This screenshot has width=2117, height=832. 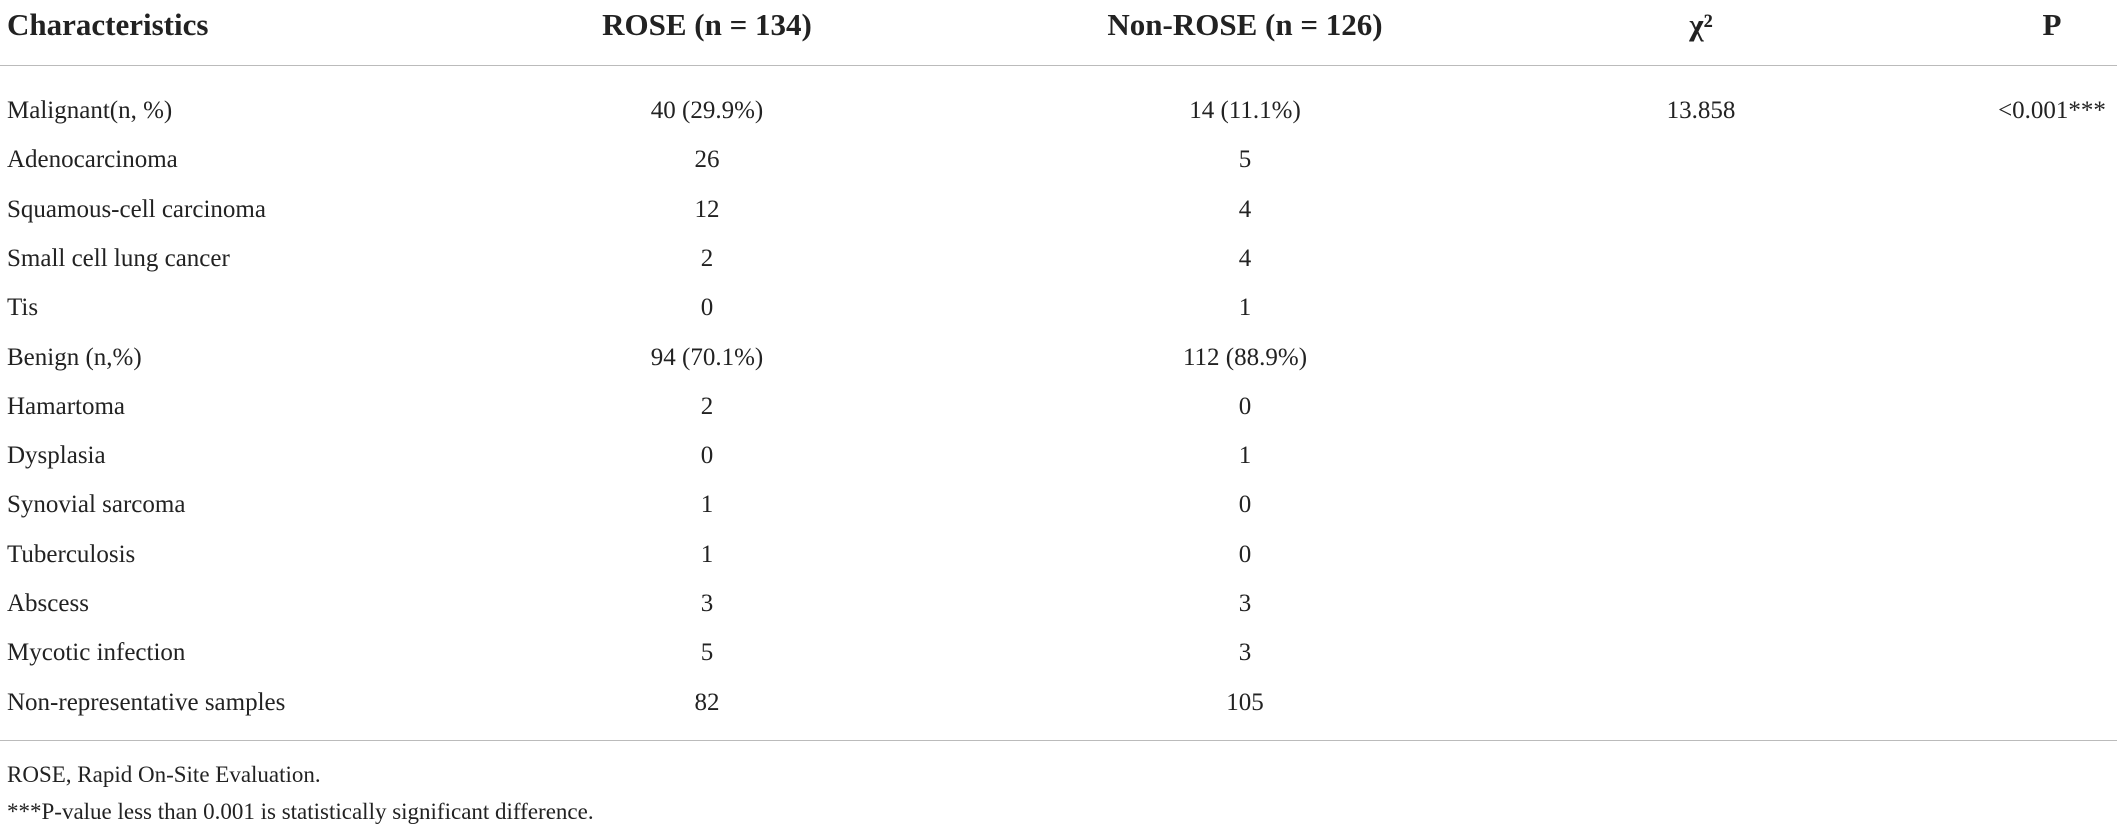 What do you see at coordinates (1245, 357) in the screenshot?
I see `table-cell: 112 (88.9%)` at bounding box center [1245, 357].